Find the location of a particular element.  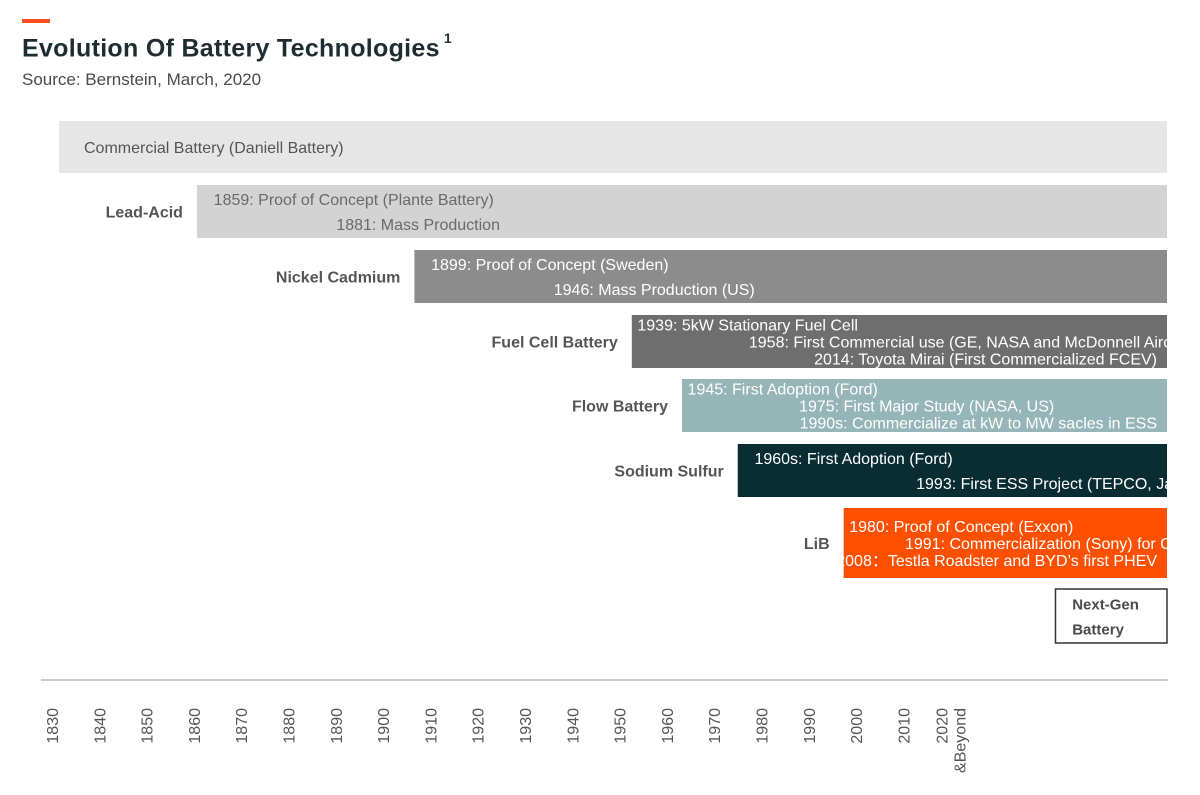

title-accent-bar is located at coordinates (36, 21).